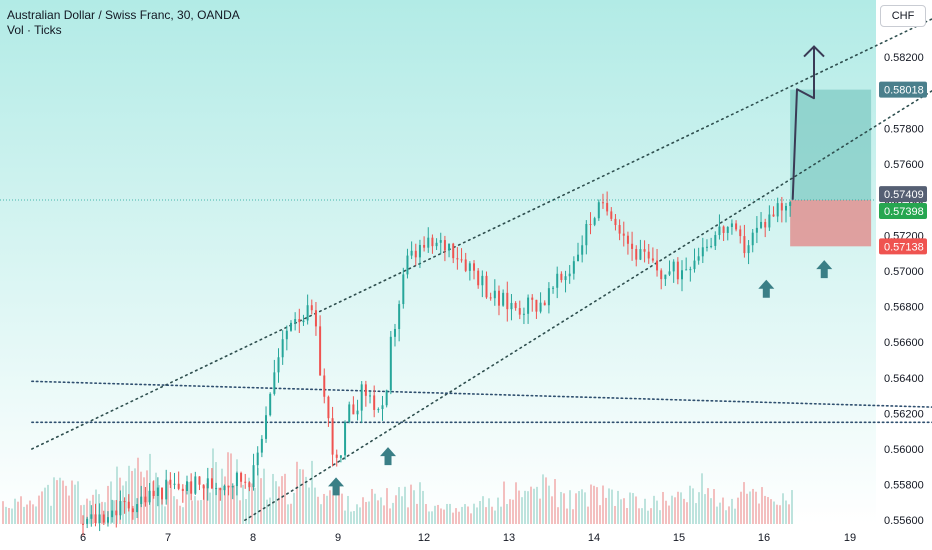  What do you see at coordinates (468, 538) in the screenshot?
I see `time-axis: 6 7 8 9 12 13 14 15 16 19` at bounding box center [468, 538].